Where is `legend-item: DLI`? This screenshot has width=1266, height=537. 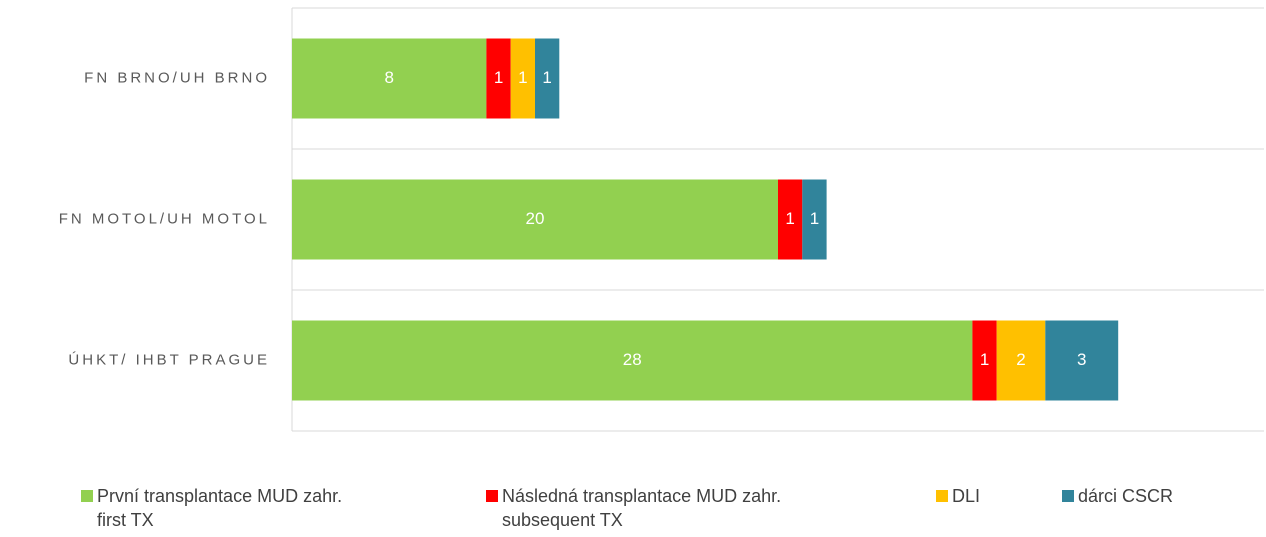 legend-item: DLI is located at coordinates (958, 496).